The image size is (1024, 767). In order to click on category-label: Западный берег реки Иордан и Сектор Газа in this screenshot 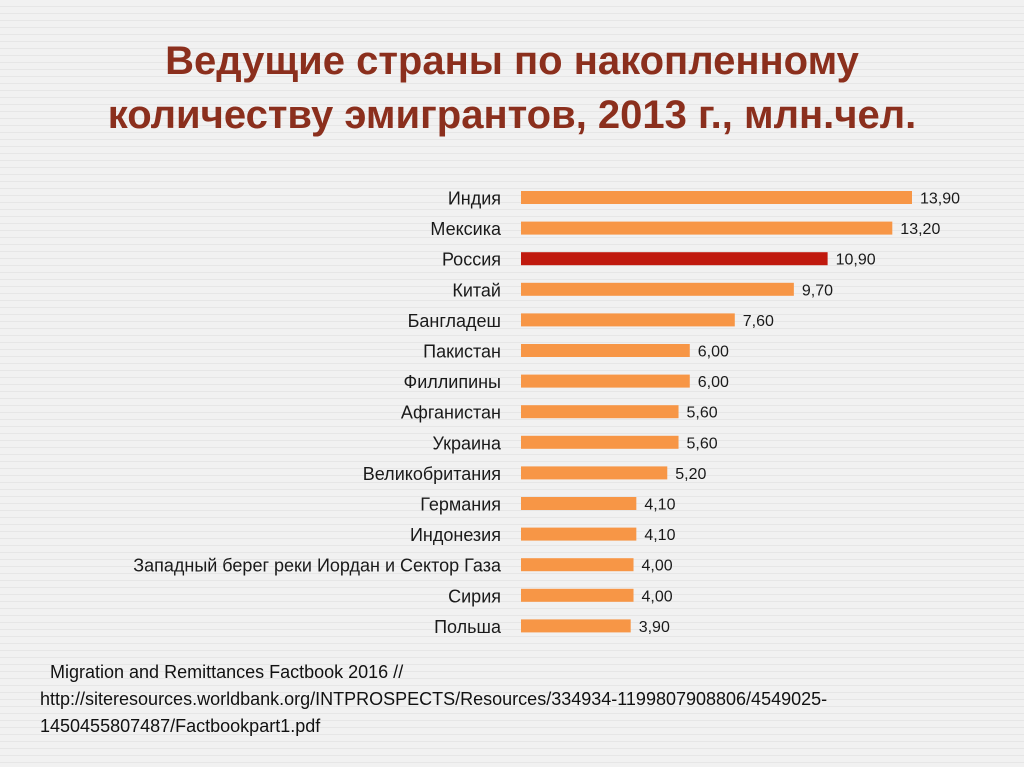, I will do `click(317, 566)`.